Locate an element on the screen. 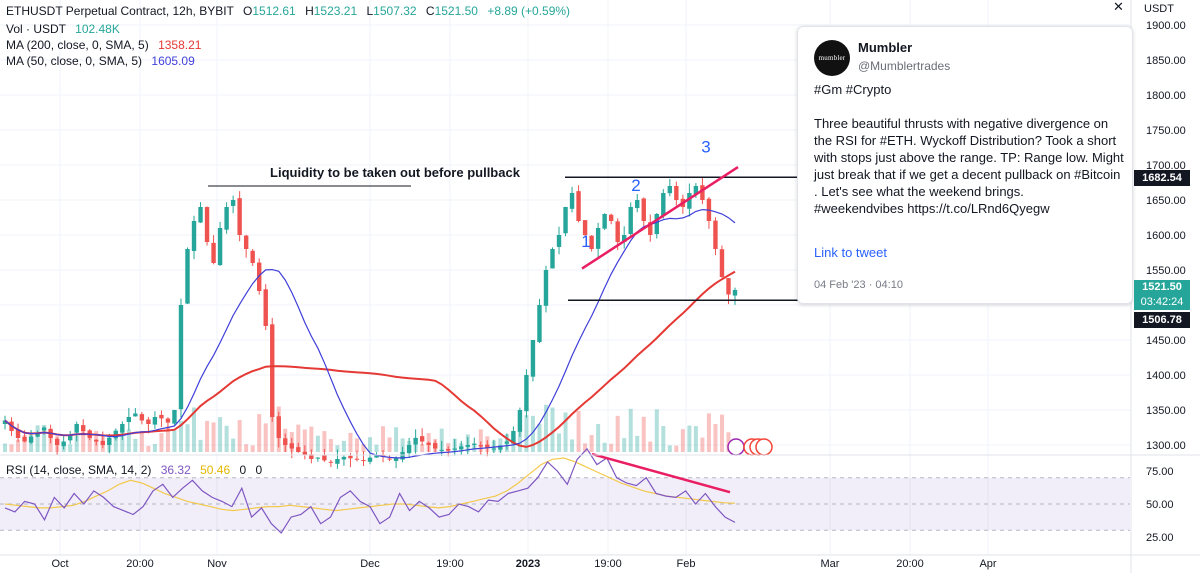  event-marker-icon is located at coordinates (736, 447).